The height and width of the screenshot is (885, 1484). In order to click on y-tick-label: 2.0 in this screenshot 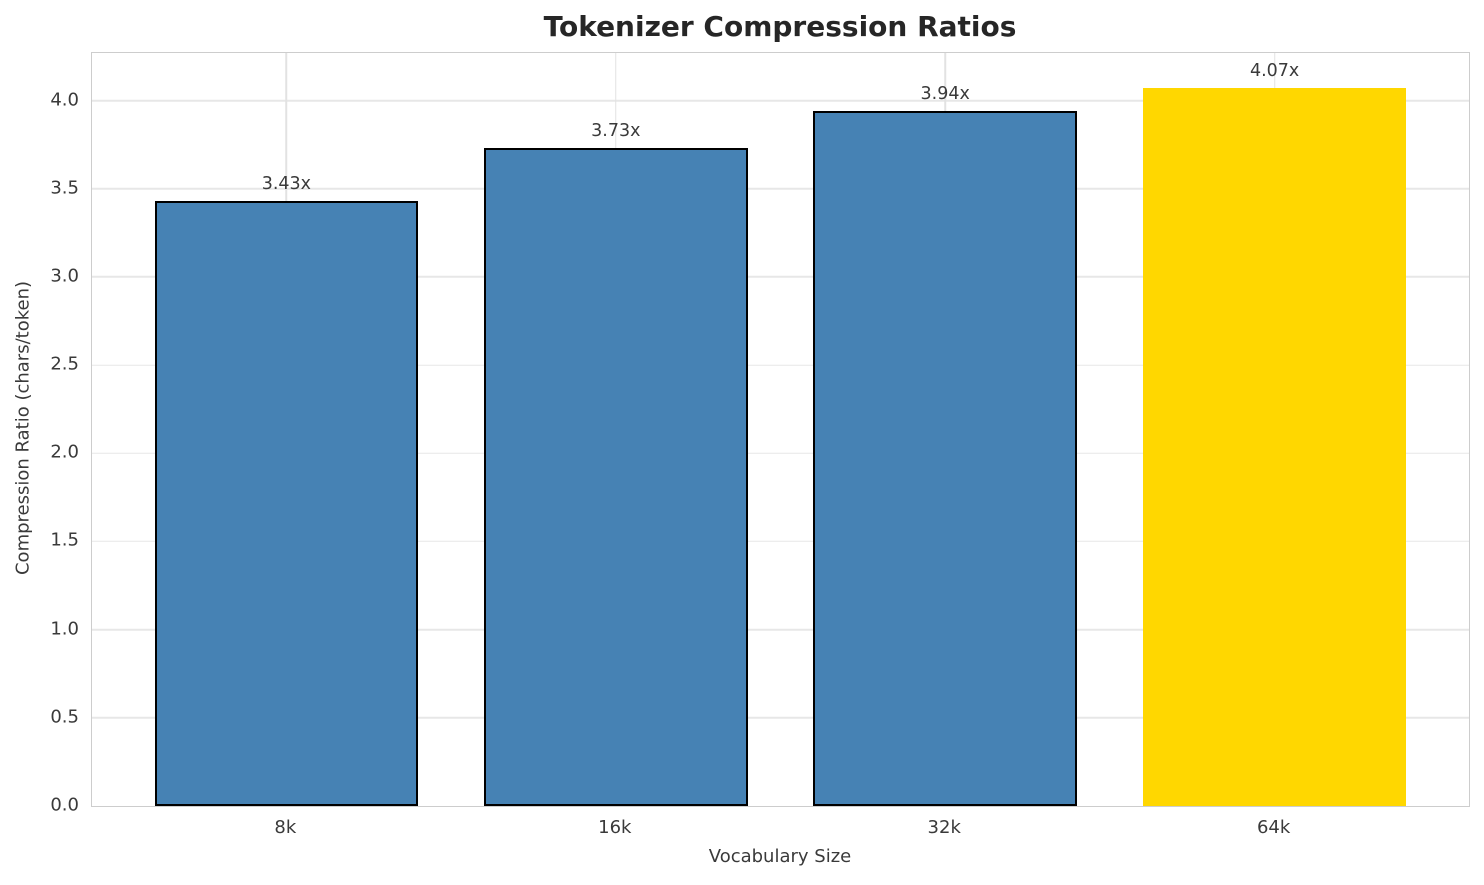, I will do `click(64, 452)`.